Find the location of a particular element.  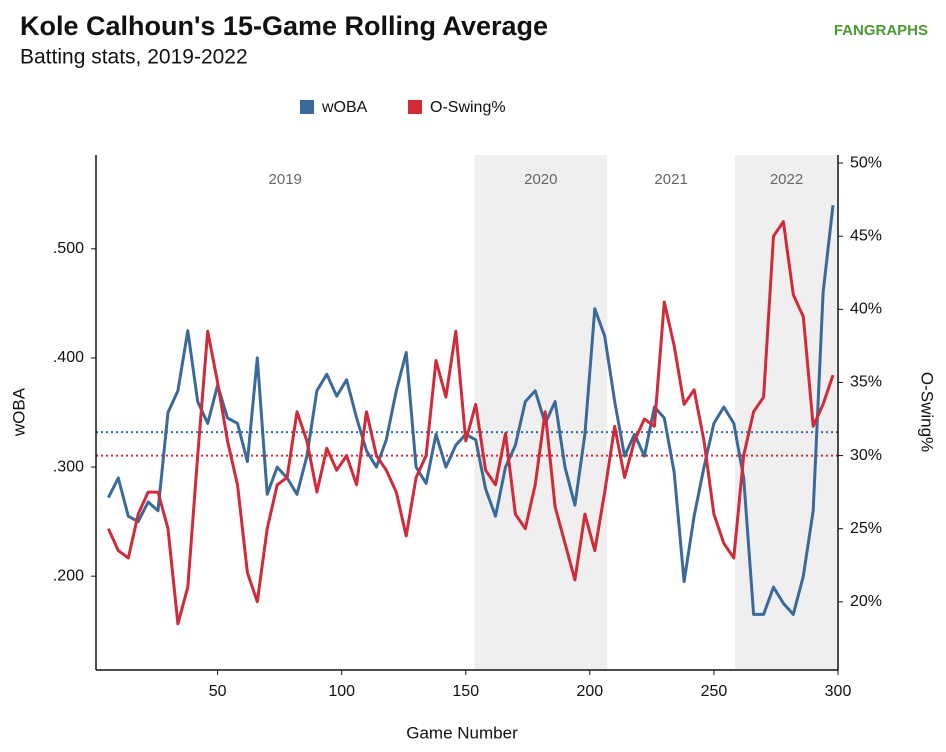

x-tick-label: 50 is located at coordinates (218, 691).